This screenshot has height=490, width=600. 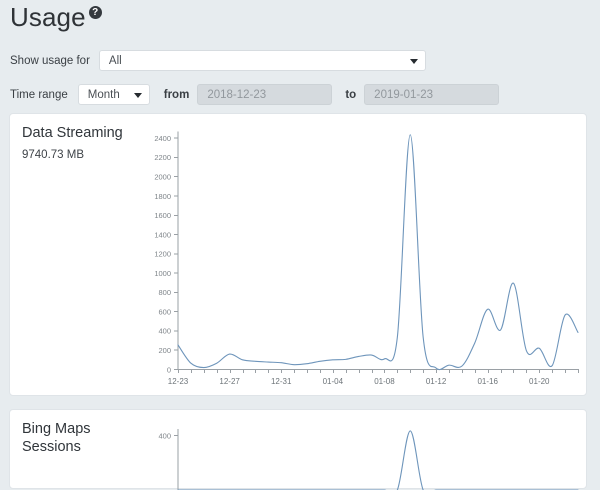 I want to click on y-axis-tick-label: 1200, so click(x=162, y=254).